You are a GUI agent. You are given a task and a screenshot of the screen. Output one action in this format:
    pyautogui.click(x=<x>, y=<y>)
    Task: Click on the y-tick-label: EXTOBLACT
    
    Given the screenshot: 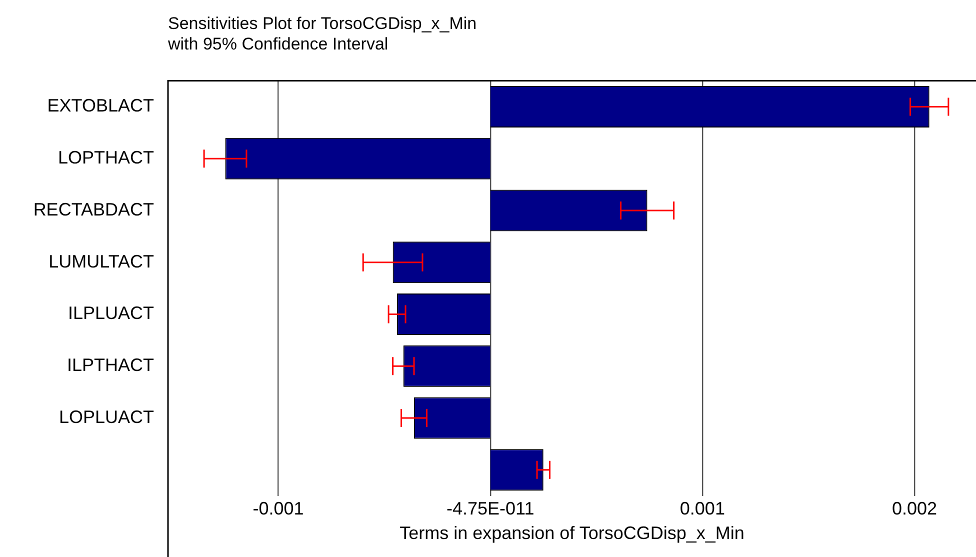 What is the action you would take?
    pyautogui.click(x=100, y=106)
    